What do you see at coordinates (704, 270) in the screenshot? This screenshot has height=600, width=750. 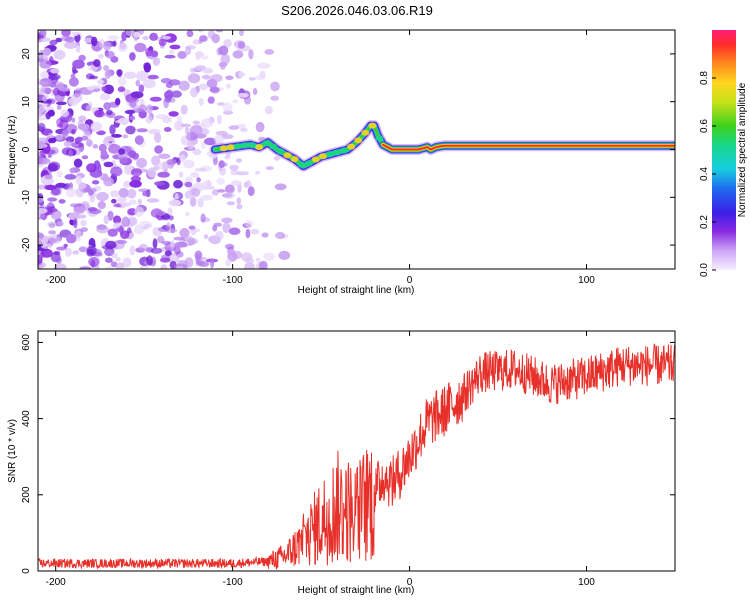 I see `colorbar-tick-label: 0.0` at bounding box center [704, 270].